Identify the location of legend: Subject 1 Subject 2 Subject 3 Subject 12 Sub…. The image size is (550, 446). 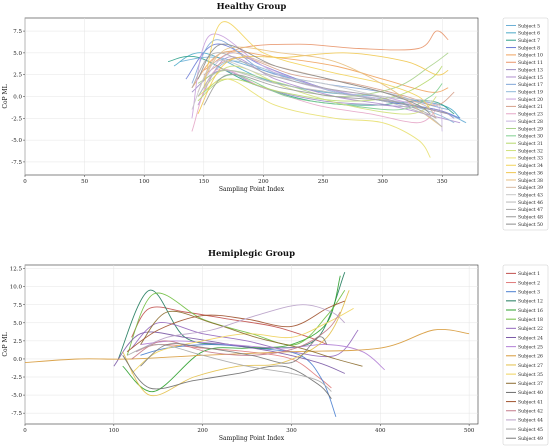
(525, 355).